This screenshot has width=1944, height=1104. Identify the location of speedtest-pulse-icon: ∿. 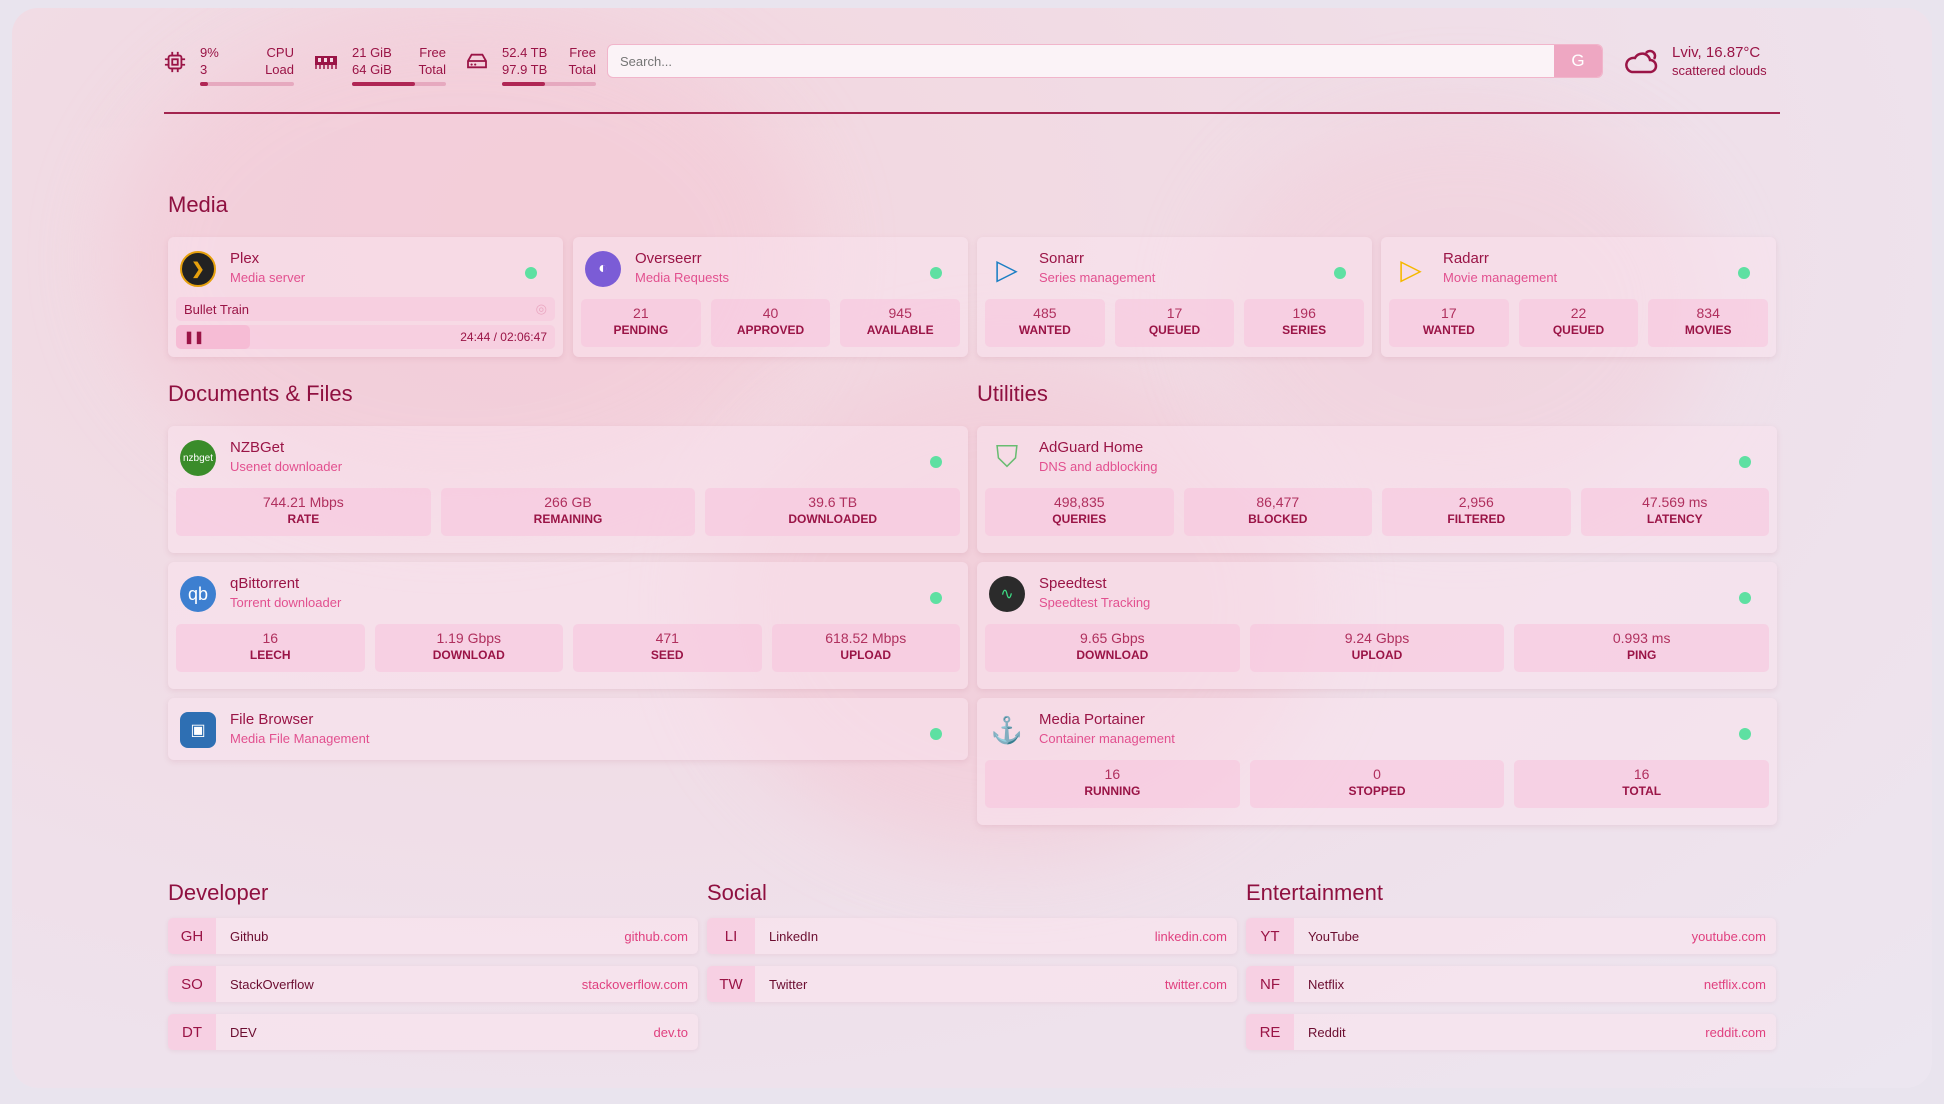
(1007, 594).